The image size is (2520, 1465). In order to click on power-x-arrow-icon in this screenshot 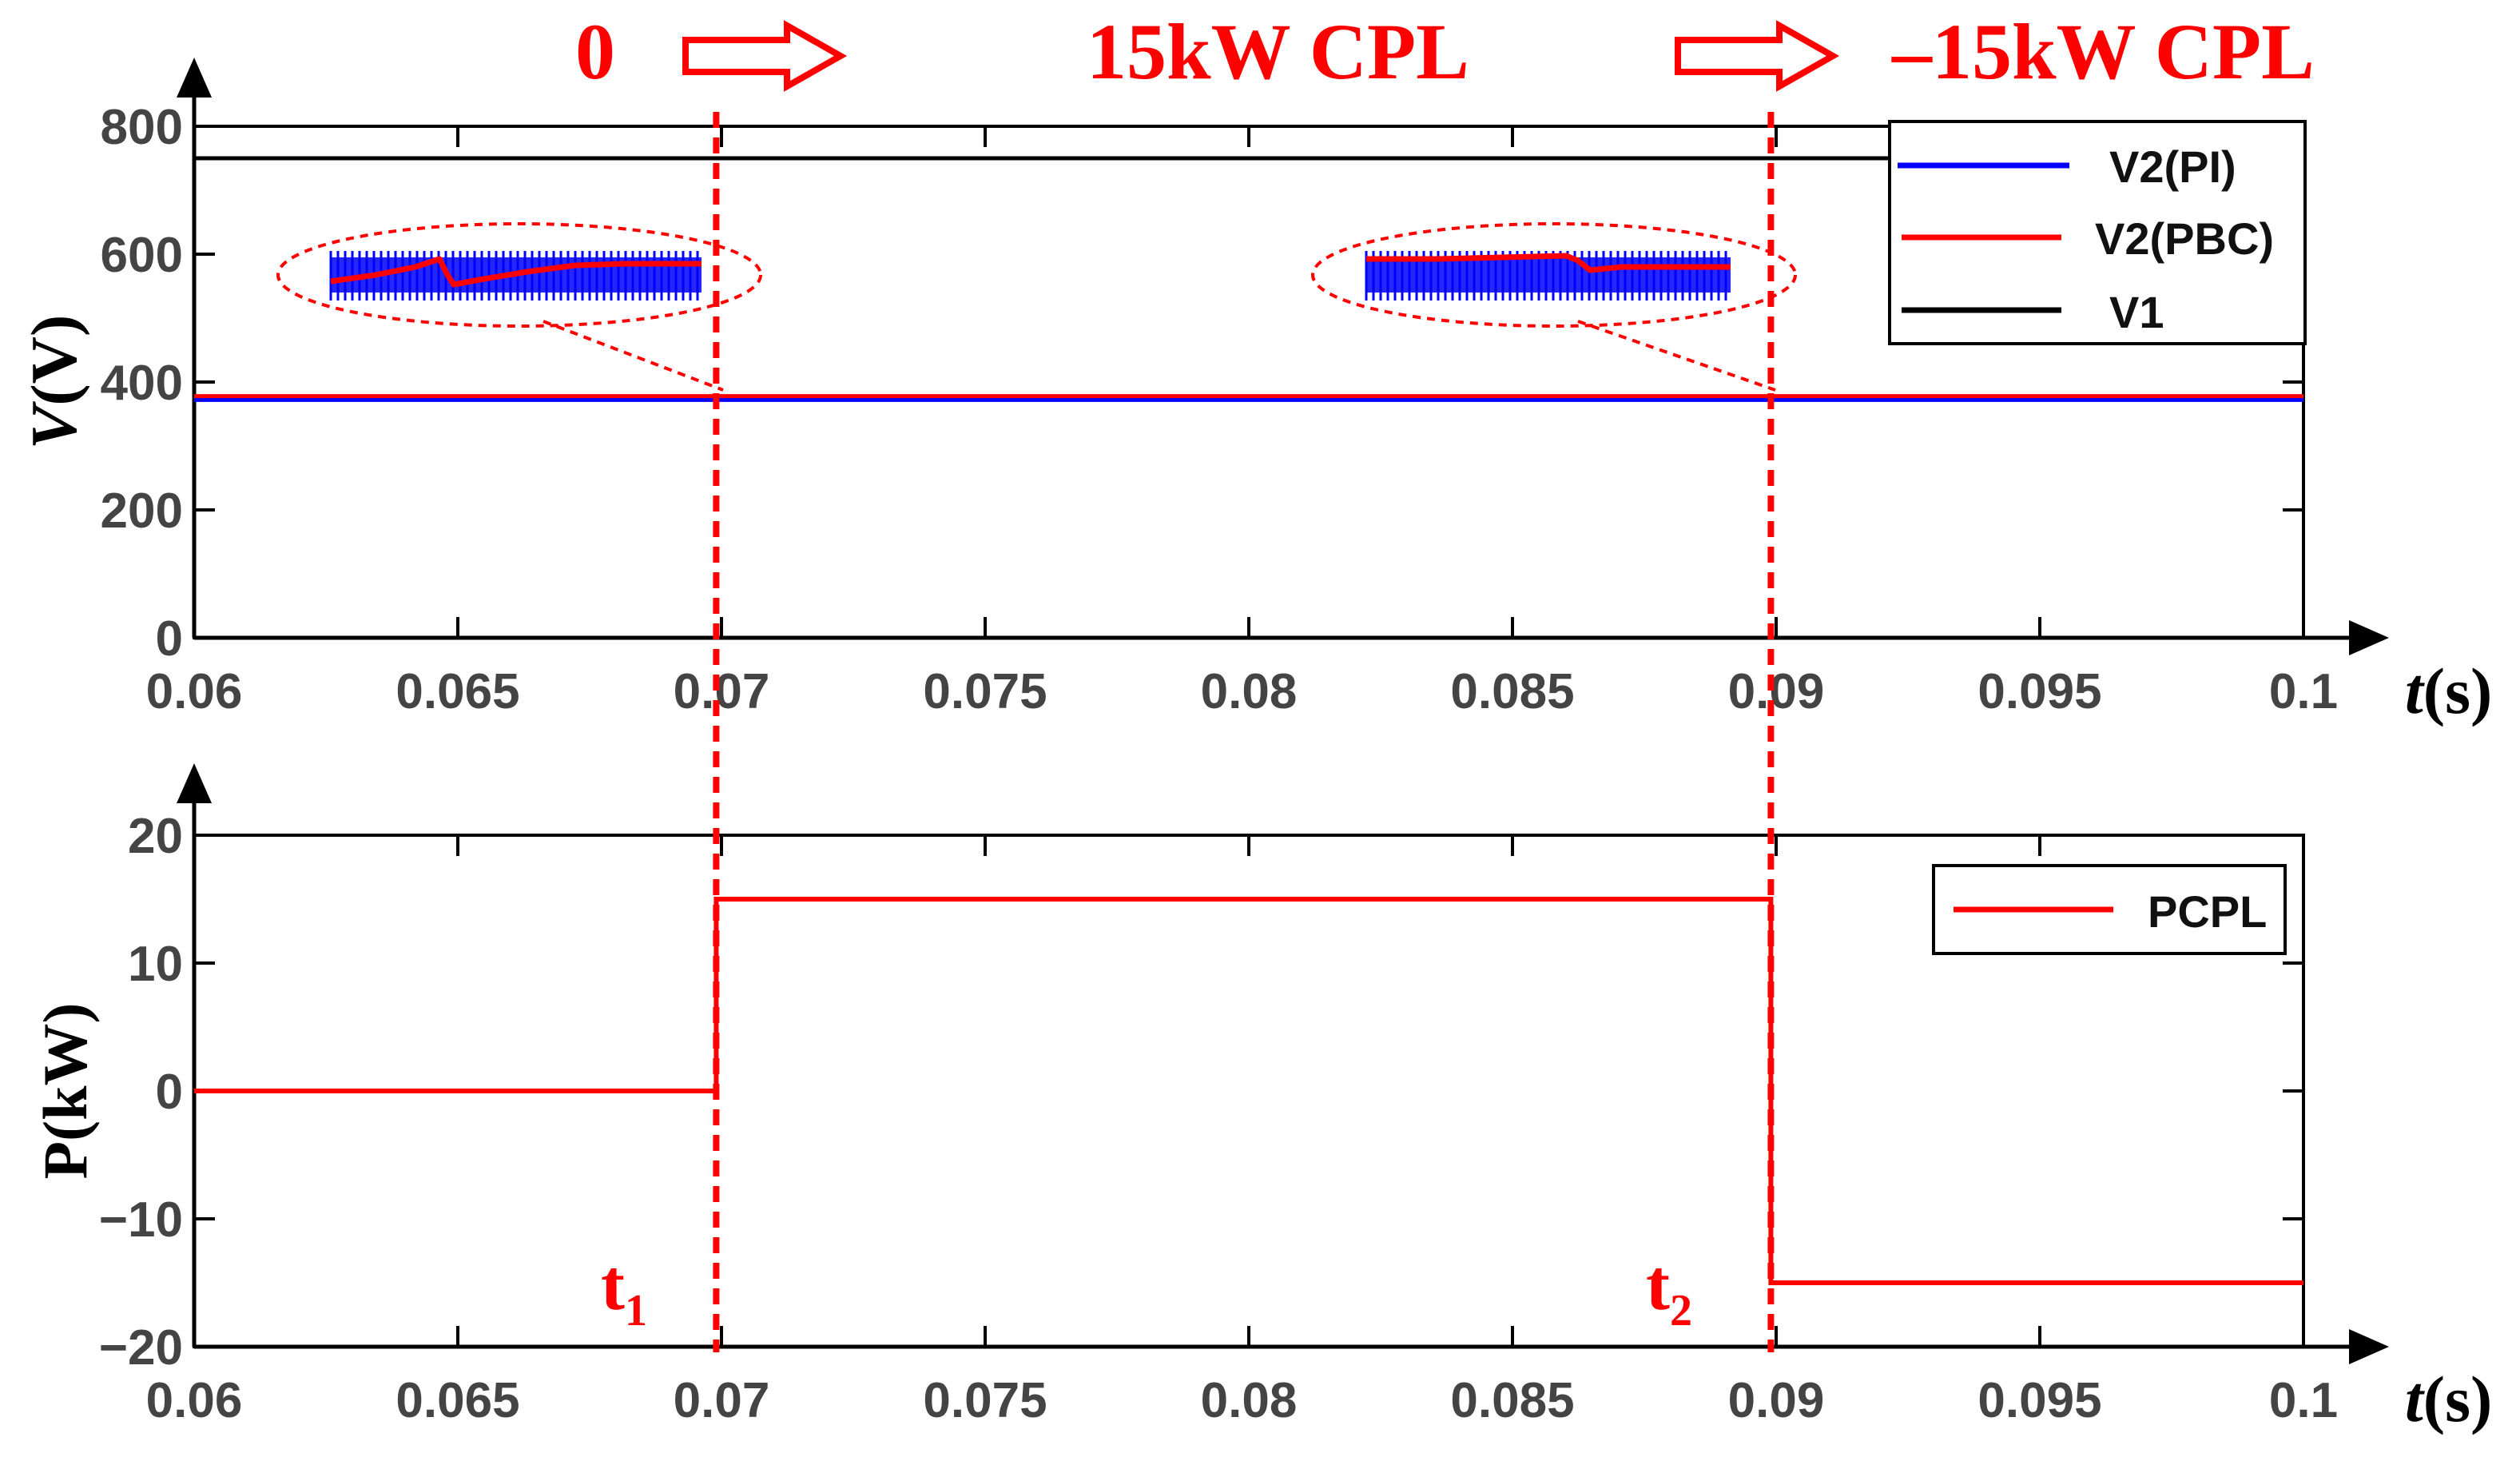, I will do `click(2369, 1347)`.